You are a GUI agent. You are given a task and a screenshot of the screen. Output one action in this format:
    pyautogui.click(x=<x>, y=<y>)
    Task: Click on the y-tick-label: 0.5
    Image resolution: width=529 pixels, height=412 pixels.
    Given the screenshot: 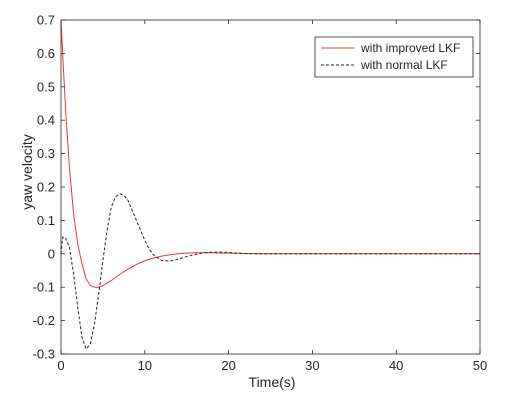 What is the action you would take?
    pyautogui.click(x=46, y=86)
    